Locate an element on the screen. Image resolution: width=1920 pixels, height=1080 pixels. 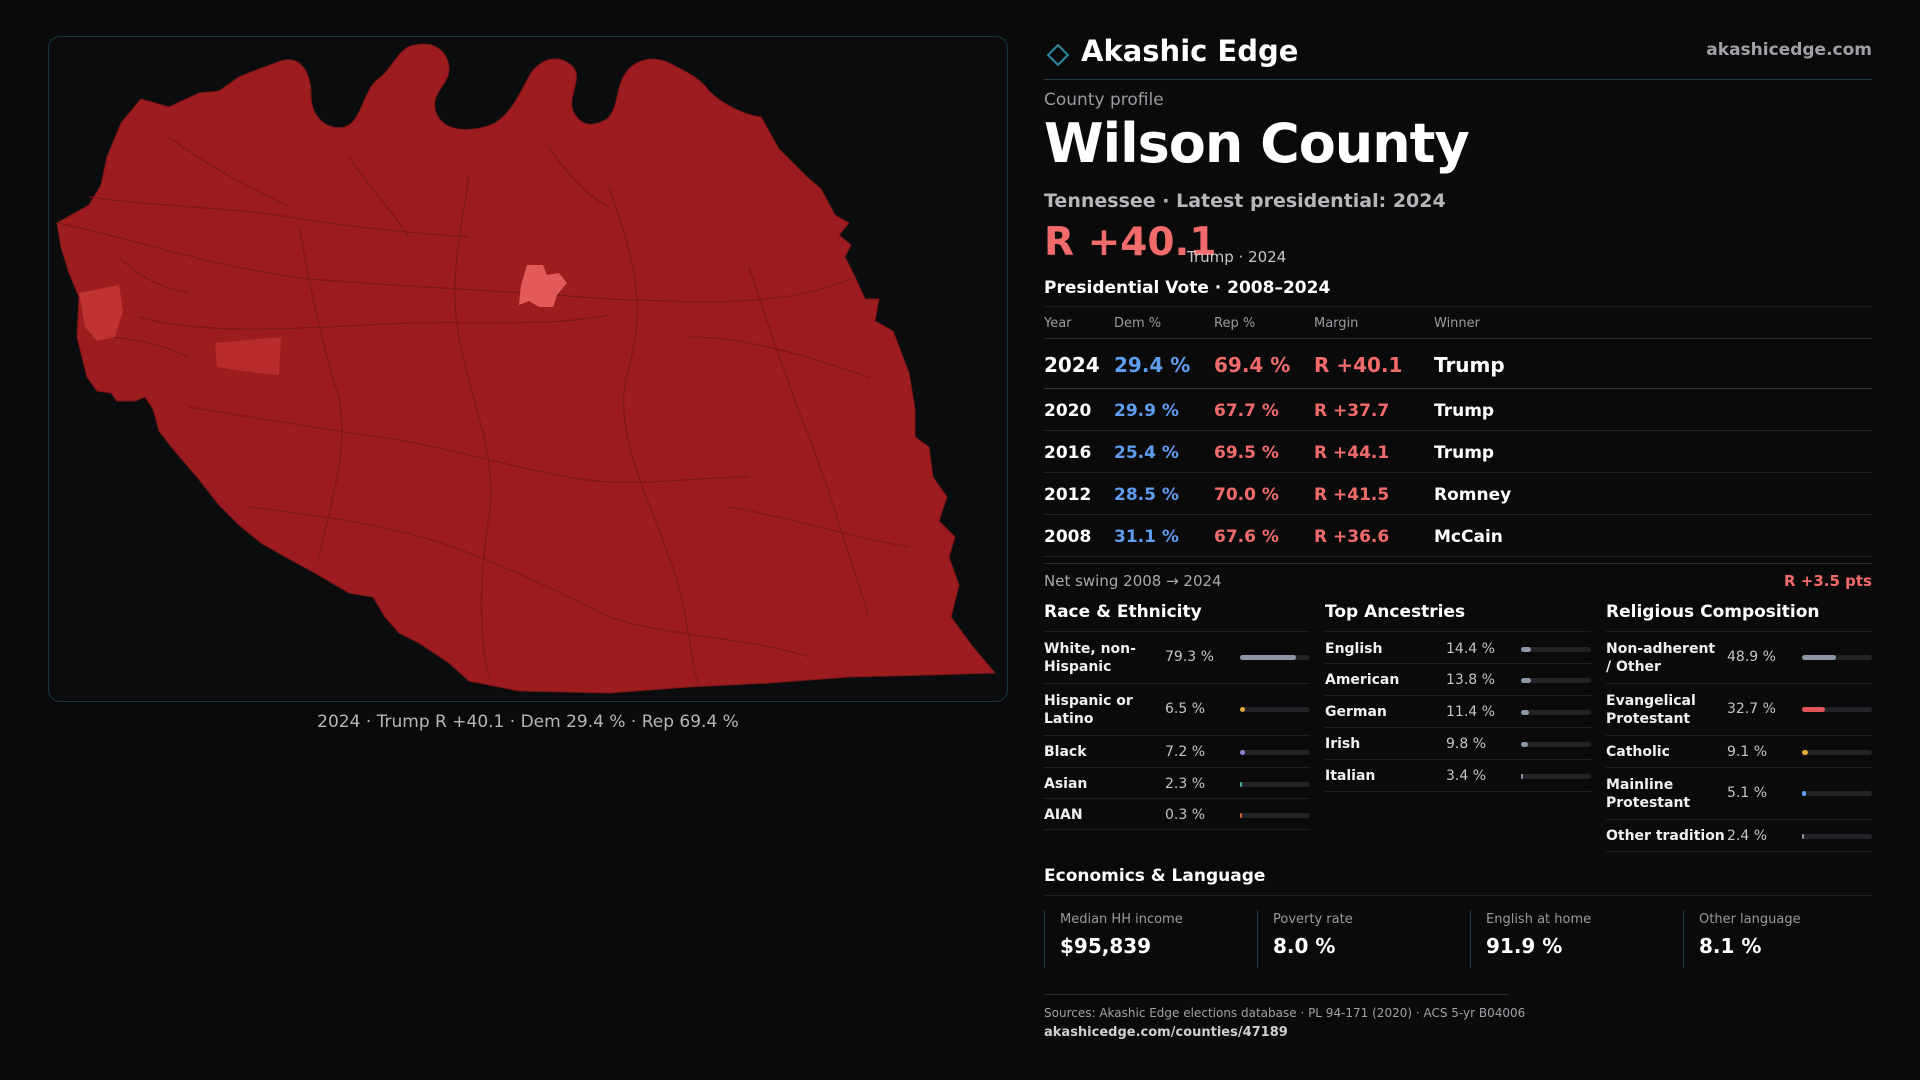
list-item: Other tradition 2.4 % is located at coordinates (1739, 836).